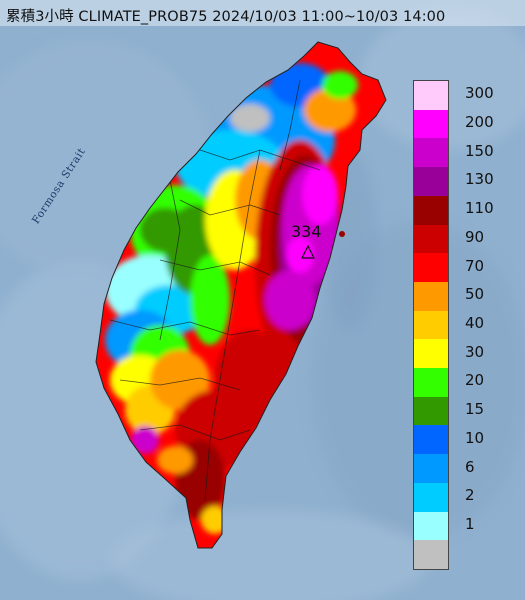  Describe the element at coordinates (475, 294) in the screenshot. I see `legend-label: 50` at that location.